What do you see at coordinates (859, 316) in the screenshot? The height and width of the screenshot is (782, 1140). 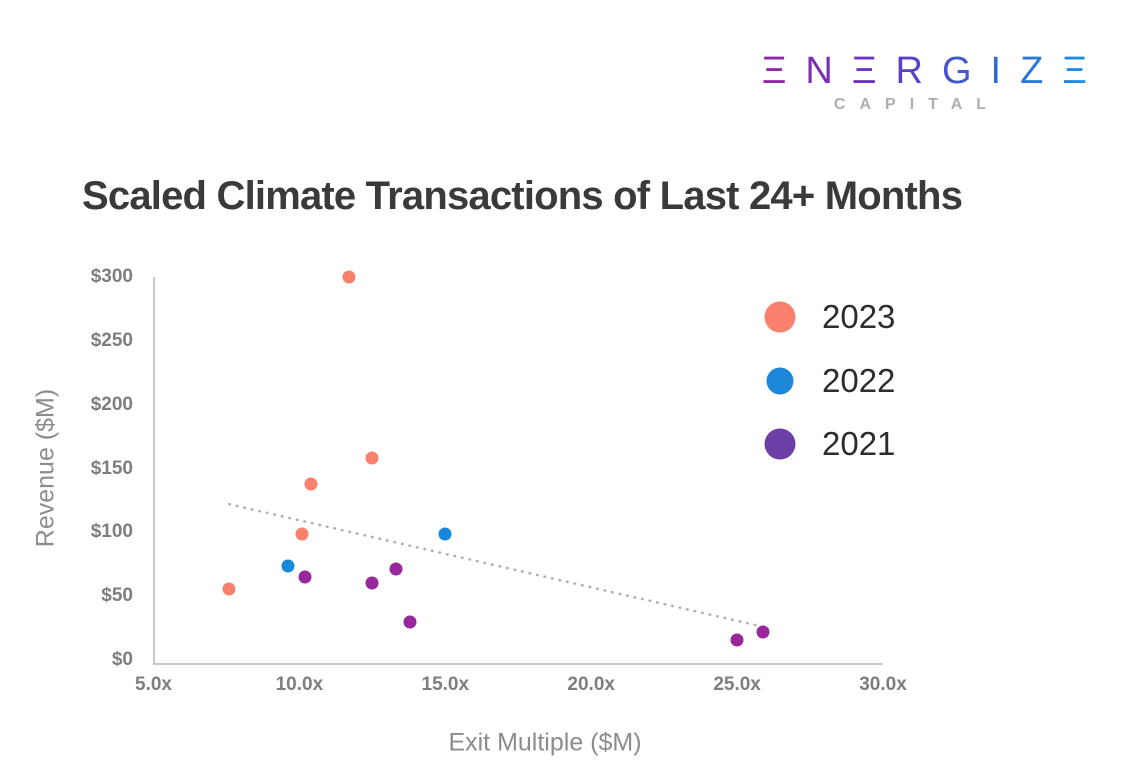 I see `legend-label-2023: 2023` at bounding box center [859, 316].